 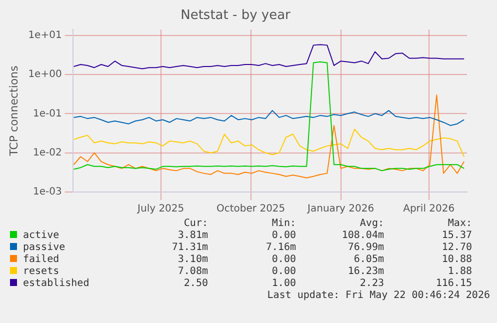 I want to click on y-axis-title: TCP connections, so click(x=13, y=111).